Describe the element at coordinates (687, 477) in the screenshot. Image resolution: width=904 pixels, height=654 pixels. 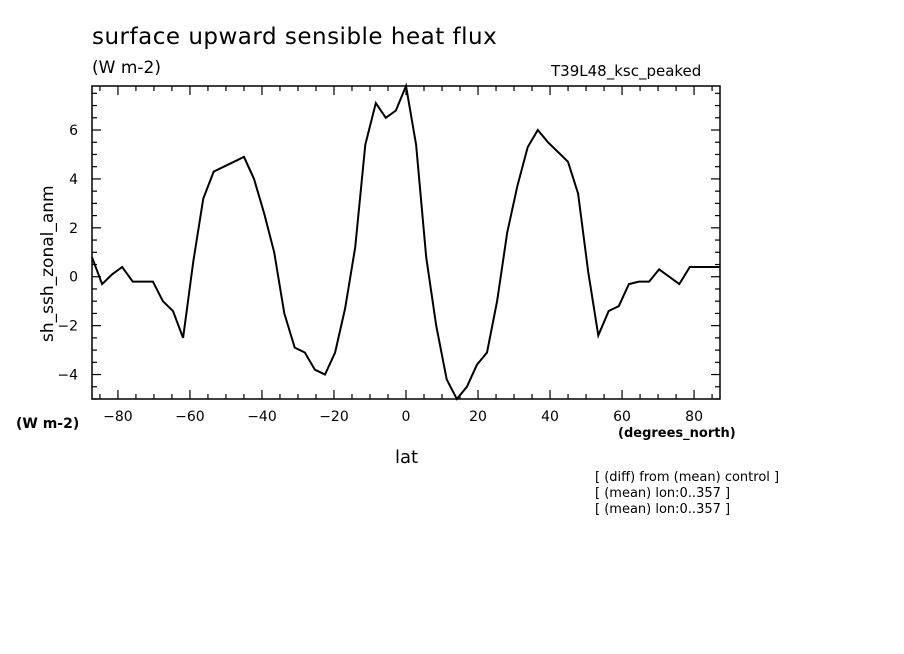
I see `note-line: [ (diff) from (mean) control ]` at that location.